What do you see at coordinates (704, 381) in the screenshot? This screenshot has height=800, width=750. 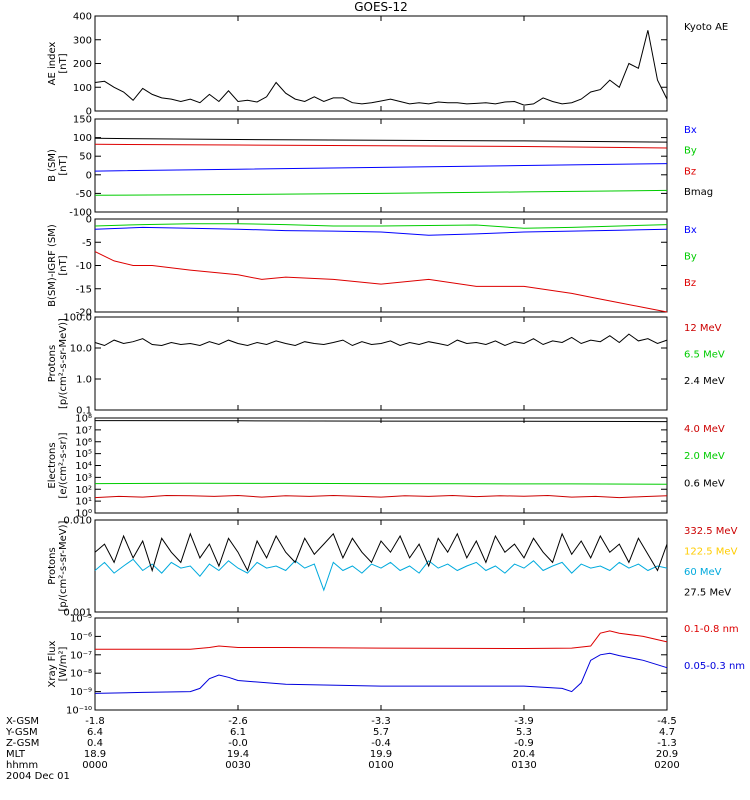 I see `legend-entry: 2.4 MeV` at bounding box center [704, 381].